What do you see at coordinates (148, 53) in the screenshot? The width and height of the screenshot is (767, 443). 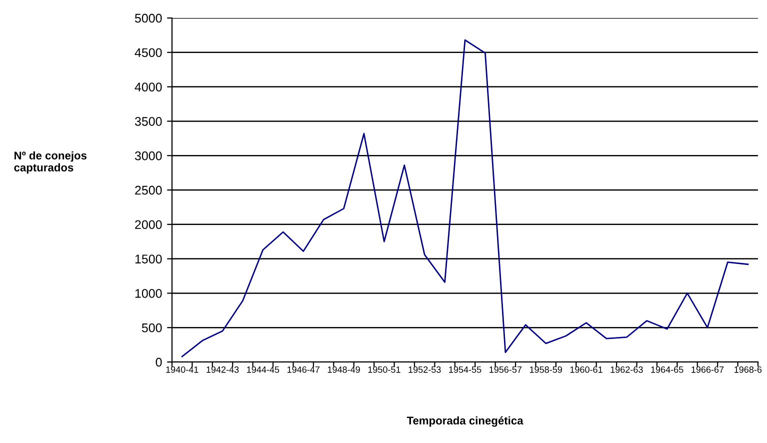 I see `y-tick-label: 4500` at bounding box center [148, 53].